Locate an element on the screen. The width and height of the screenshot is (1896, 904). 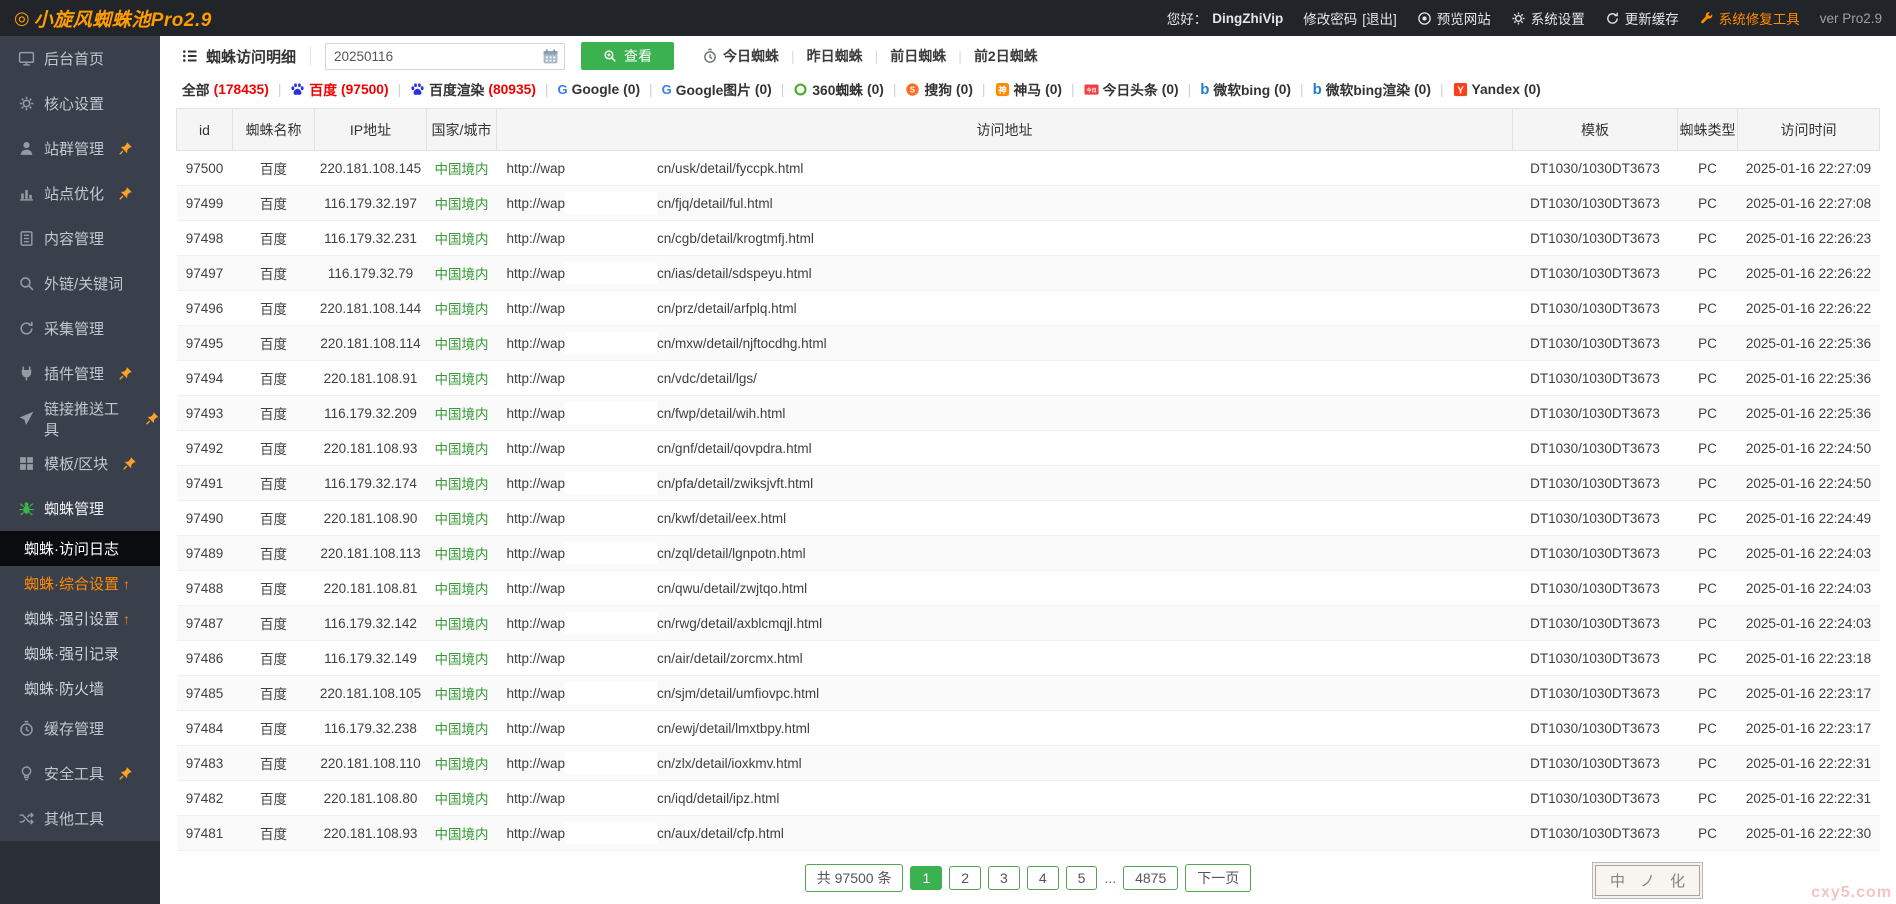
ime-glyph: ノ is located at coordinates (1647, 881).